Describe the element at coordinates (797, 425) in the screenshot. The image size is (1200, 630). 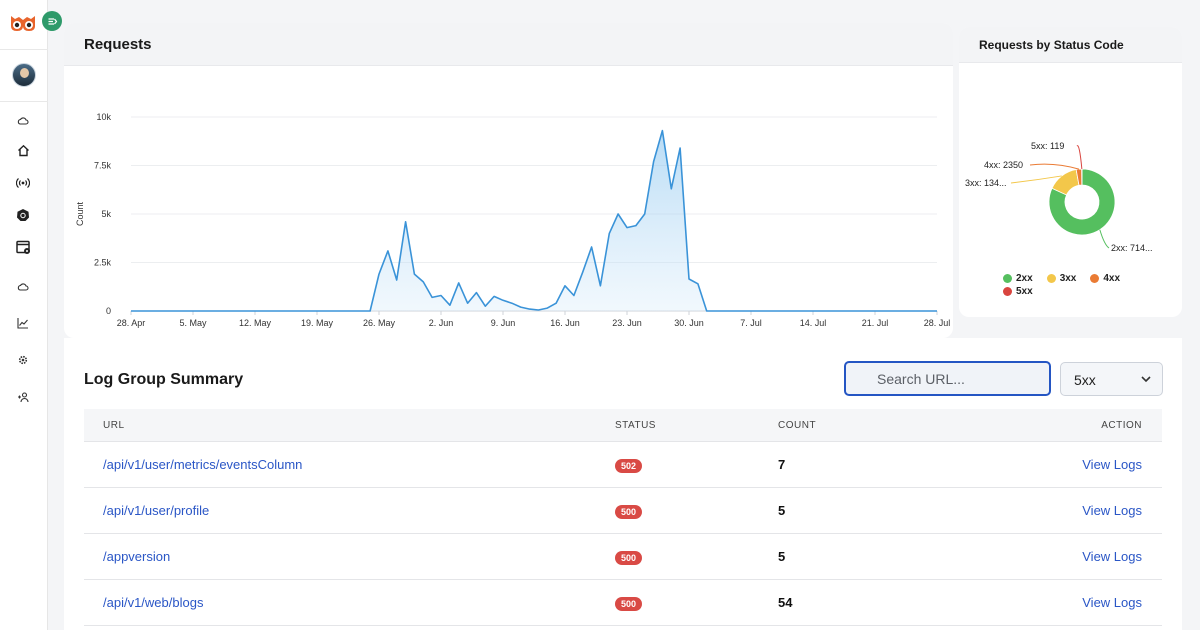
I see `column-header-count: COUNT` at that location.